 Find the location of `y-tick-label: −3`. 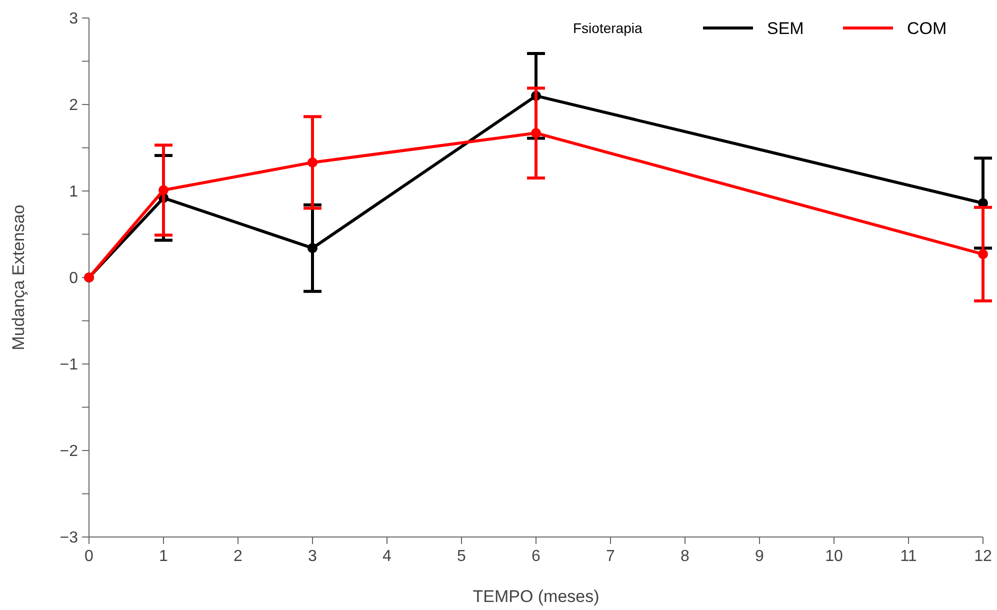

y-tick-label: −3 is located at coordinates (69, 538).